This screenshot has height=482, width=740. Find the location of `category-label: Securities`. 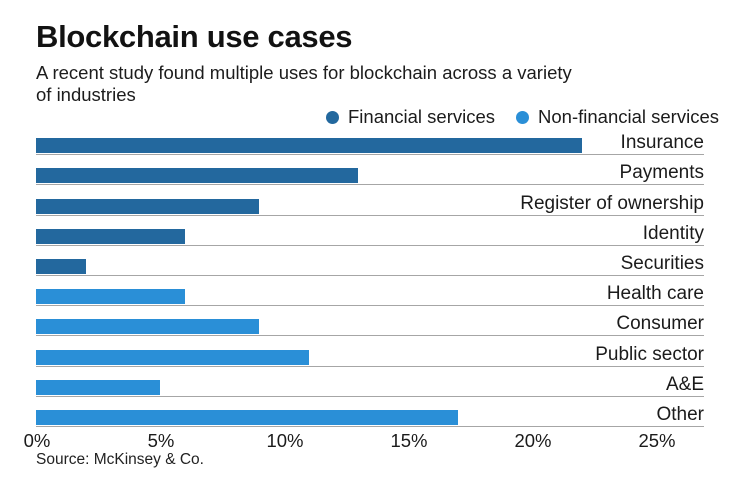

category-label: Securities is located at coordinates (662, 263).